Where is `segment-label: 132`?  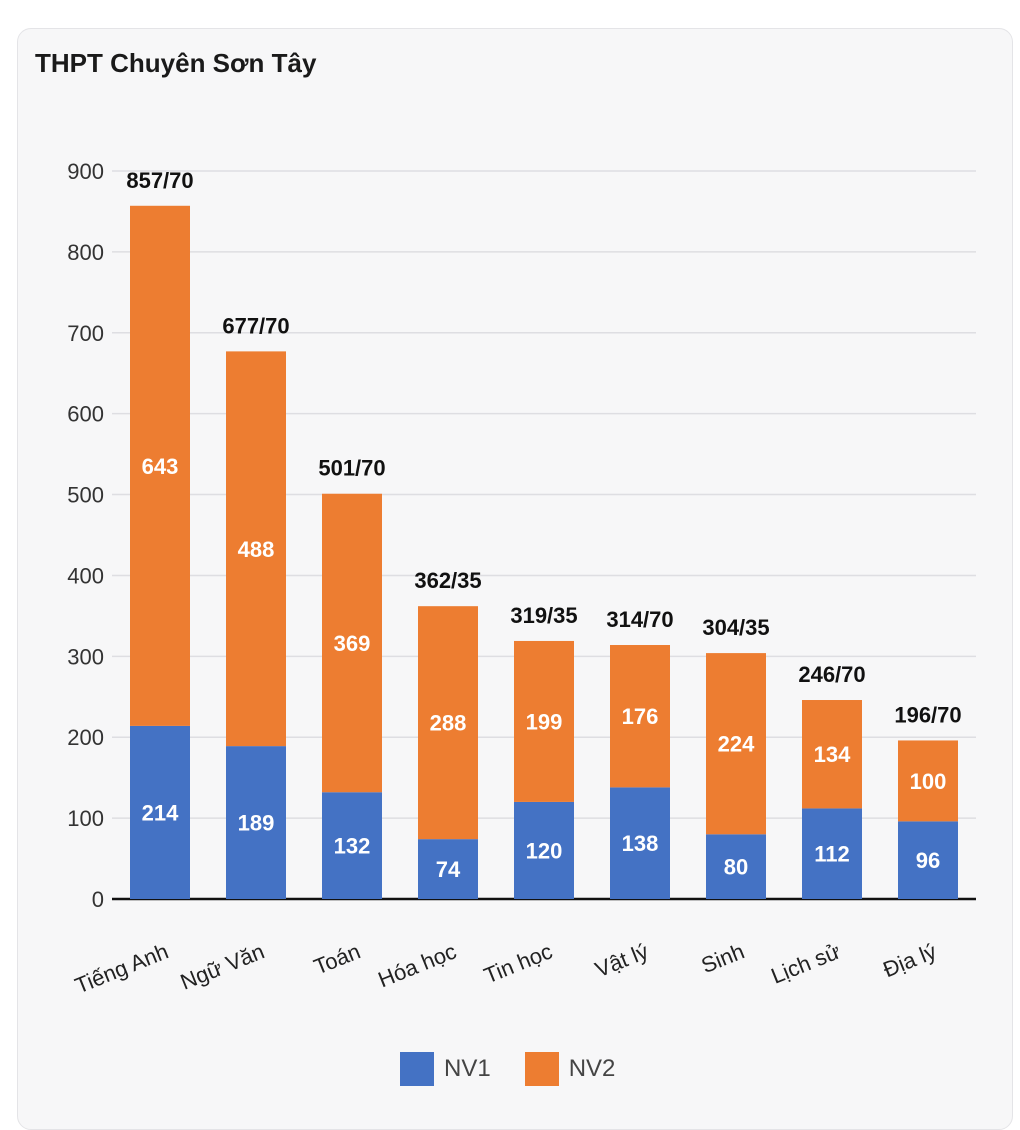 segment-label: 132 is located at coordinates (352, 846).